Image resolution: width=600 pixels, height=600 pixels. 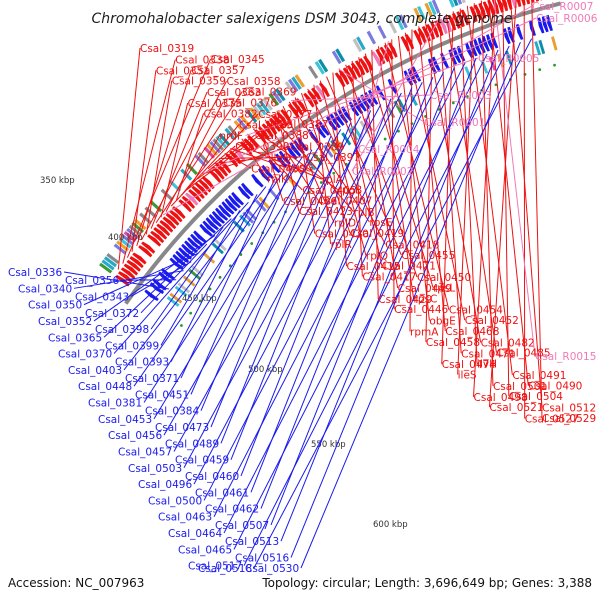 I want to click on rna-gene-label: Csal_R0005, so click(x=508, y=59).